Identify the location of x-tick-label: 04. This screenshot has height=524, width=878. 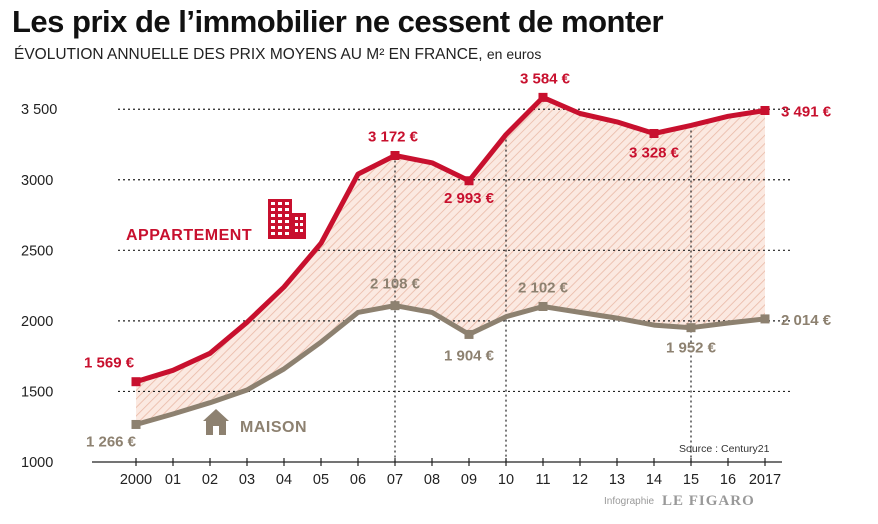
(284, 480).